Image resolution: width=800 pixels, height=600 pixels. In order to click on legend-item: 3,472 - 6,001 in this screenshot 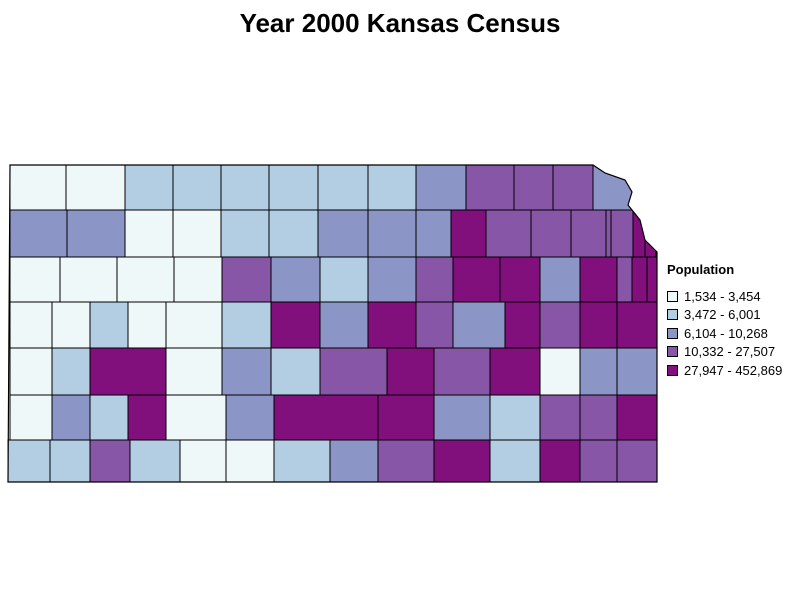, I will do `click(724, 315)`.